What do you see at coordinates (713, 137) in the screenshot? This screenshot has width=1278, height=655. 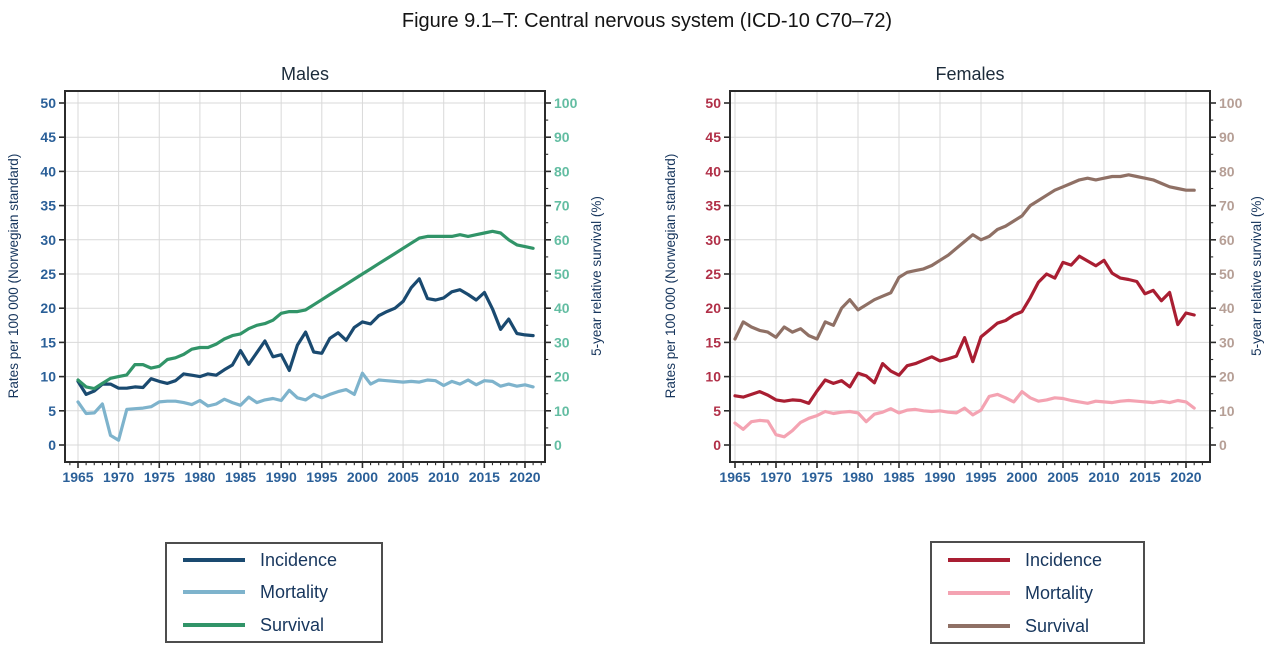 I see `y-left-tick-label: 45` at bounding box center [713, 137].